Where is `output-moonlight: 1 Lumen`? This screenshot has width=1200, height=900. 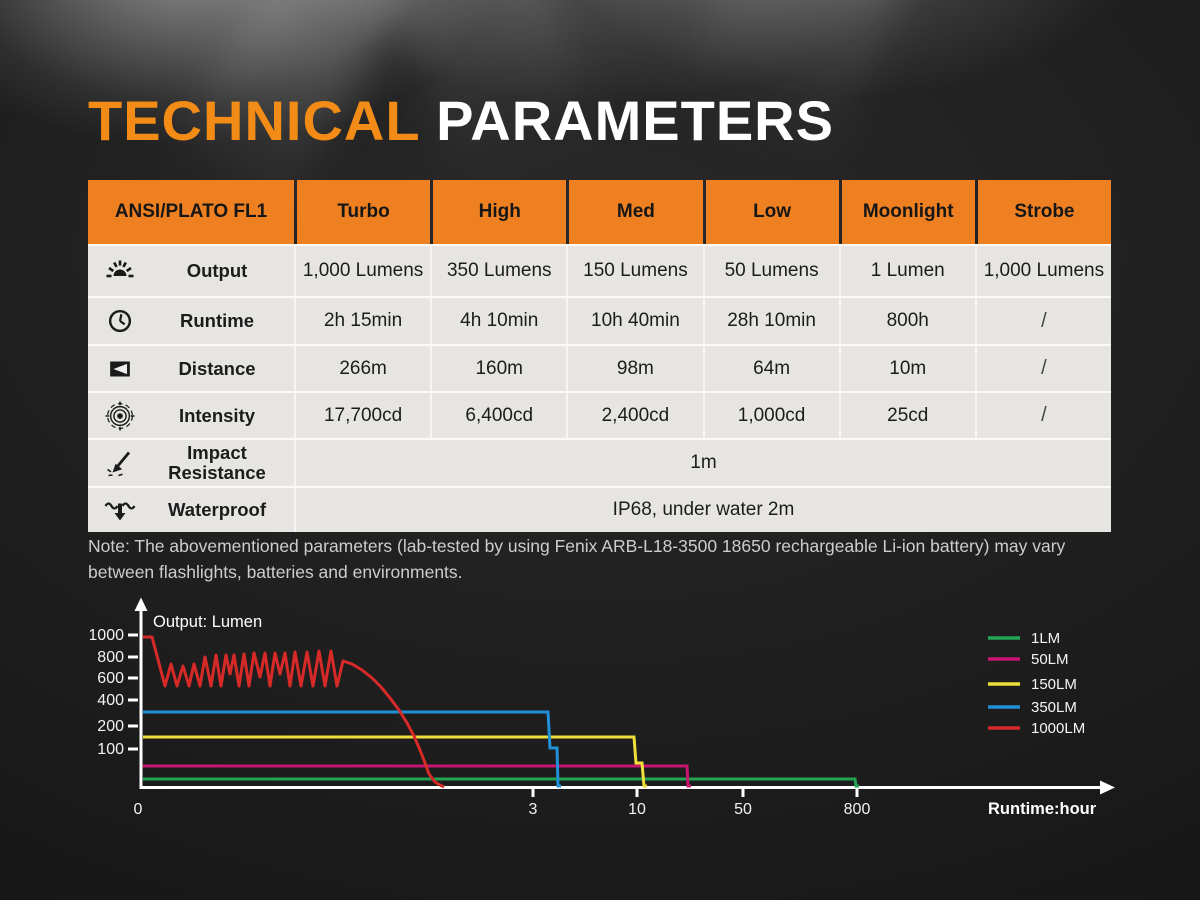
output-moonlight: 1 Lumen is located at coordinates (906, 271).